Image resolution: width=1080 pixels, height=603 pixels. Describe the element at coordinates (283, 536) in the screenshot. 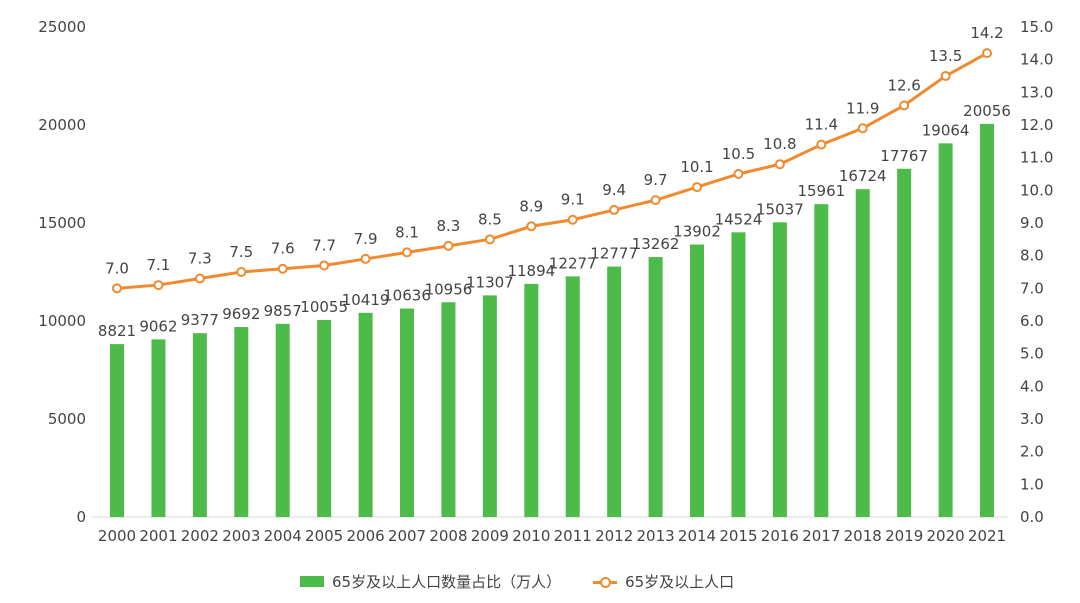

I see `x-tick-label: 2004` at that location.